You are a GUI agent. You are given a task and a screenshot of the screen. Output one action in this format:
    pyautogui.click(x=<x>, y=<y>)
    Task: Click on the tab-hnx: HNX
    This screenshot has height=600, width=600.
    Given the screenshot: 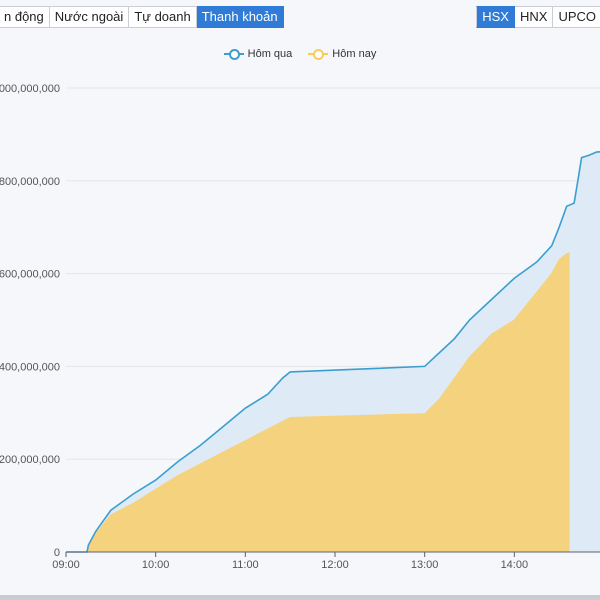 What is the action you would take?
    pyautogui.click(x=534, y=17)
    